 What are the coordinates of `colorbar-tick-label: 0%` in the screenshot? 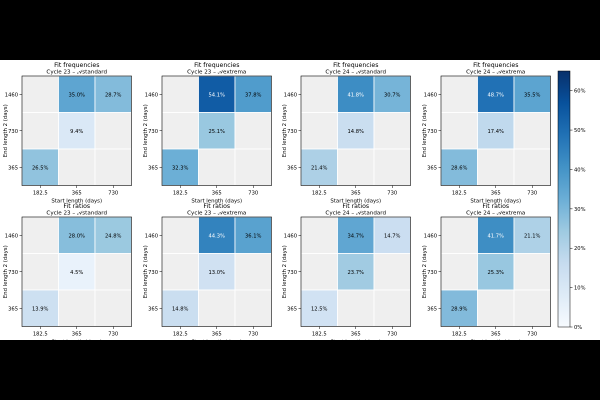 It's located at (578, 328).